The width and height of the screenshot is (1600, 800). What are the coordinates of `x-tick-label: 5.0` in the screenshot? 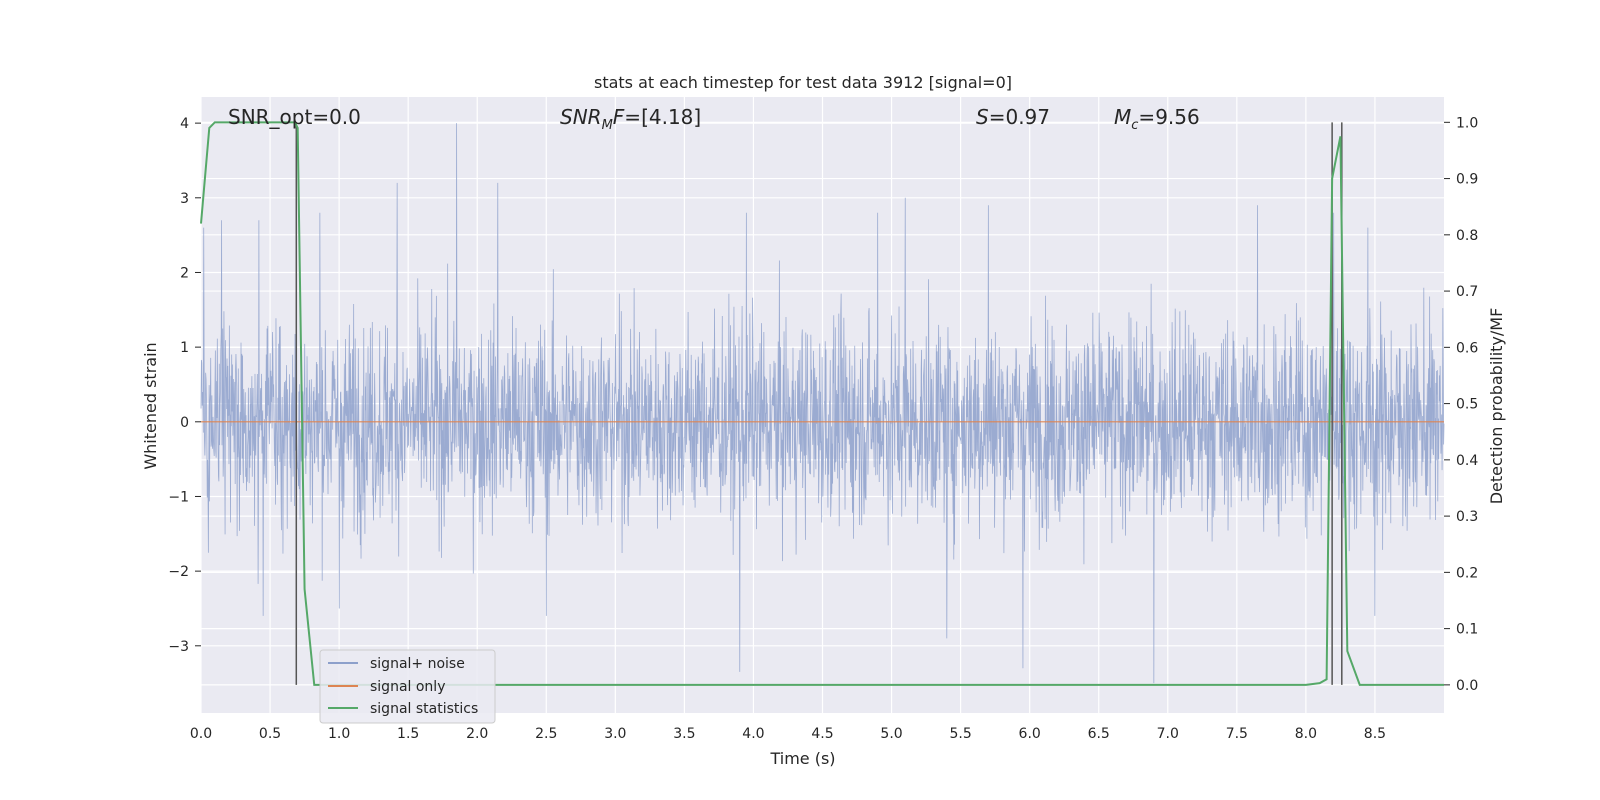 It's located at (891, 734).